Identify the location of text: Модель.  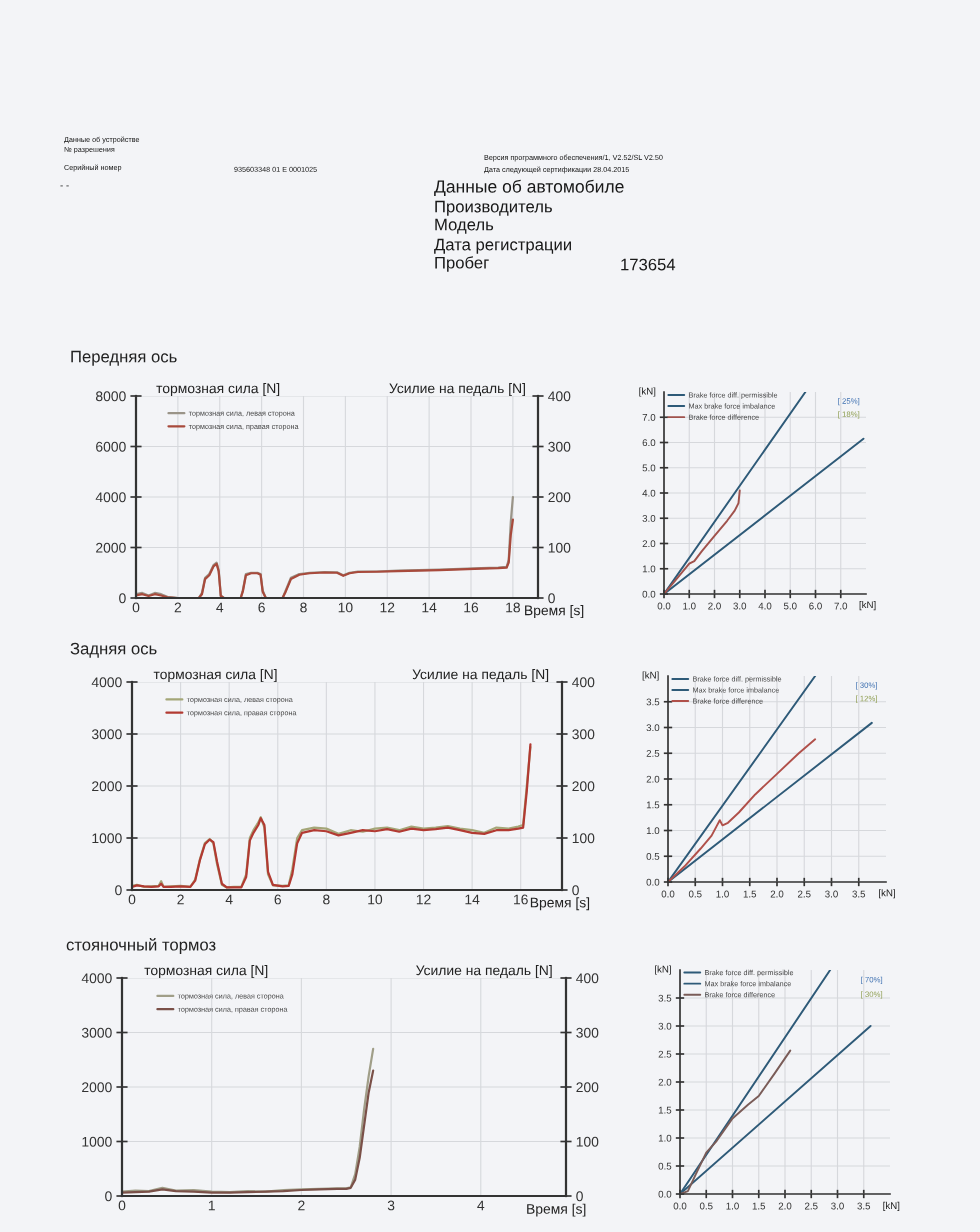
(464, 226).